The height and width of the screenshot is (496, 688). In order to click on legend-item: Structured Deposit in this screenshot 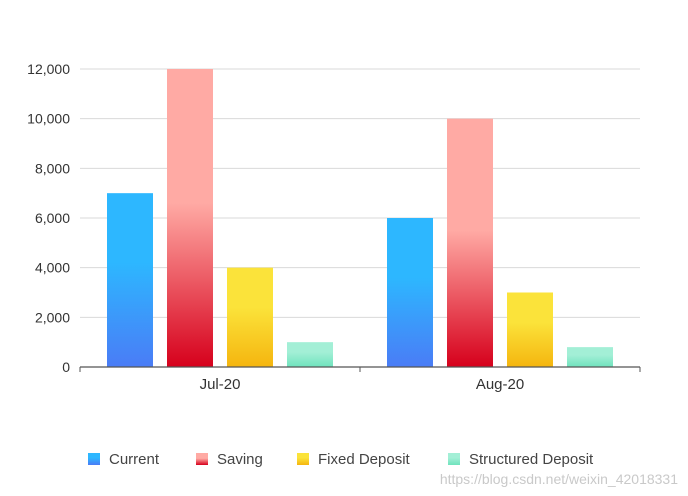, I will do `click(521, 459)`.